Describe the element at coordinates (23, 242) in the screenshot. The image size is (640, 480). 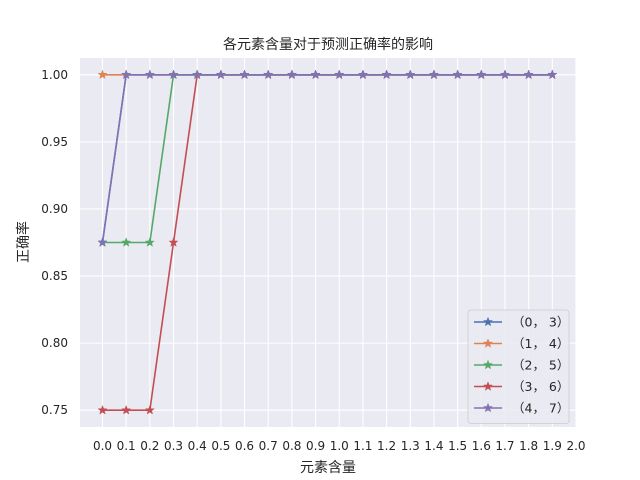
I see `y-axis-label: 正确率` at that location.